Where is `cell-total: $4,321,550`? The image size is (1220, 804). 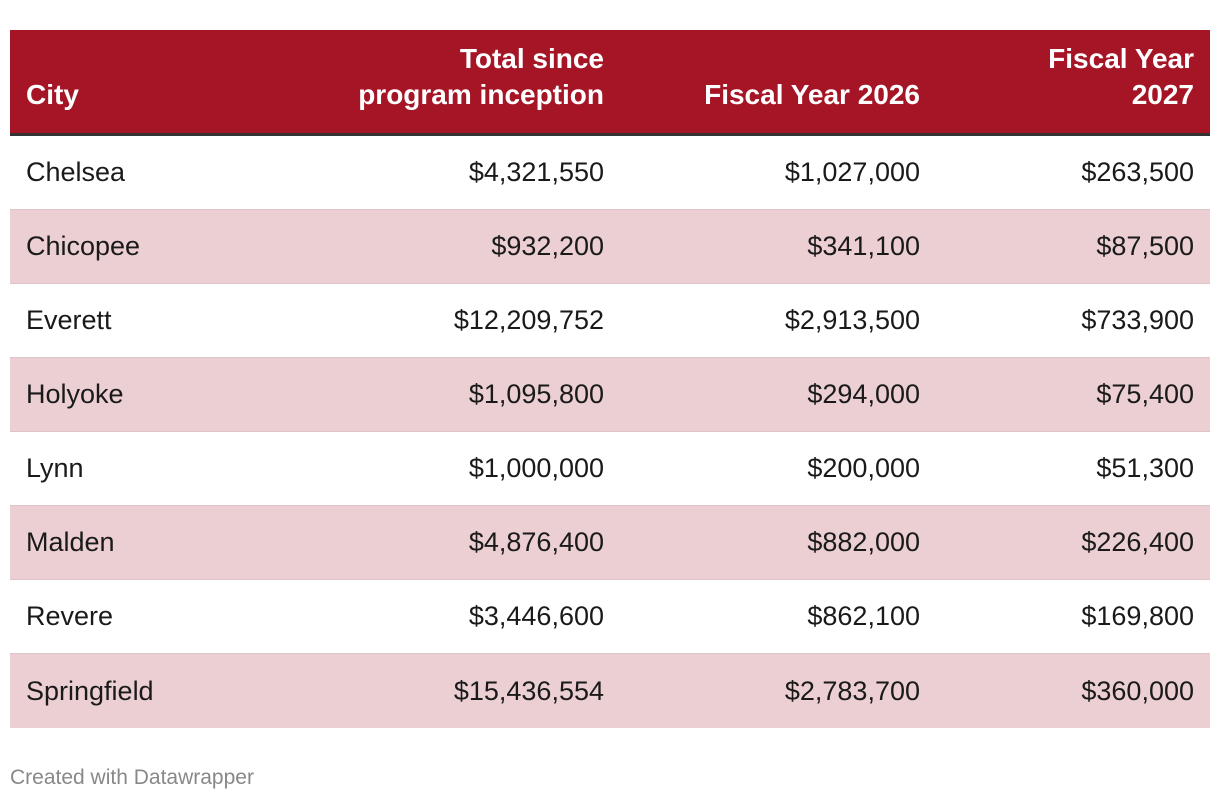
cell-total: $4,321,550 is located at coordinates (536, 172).